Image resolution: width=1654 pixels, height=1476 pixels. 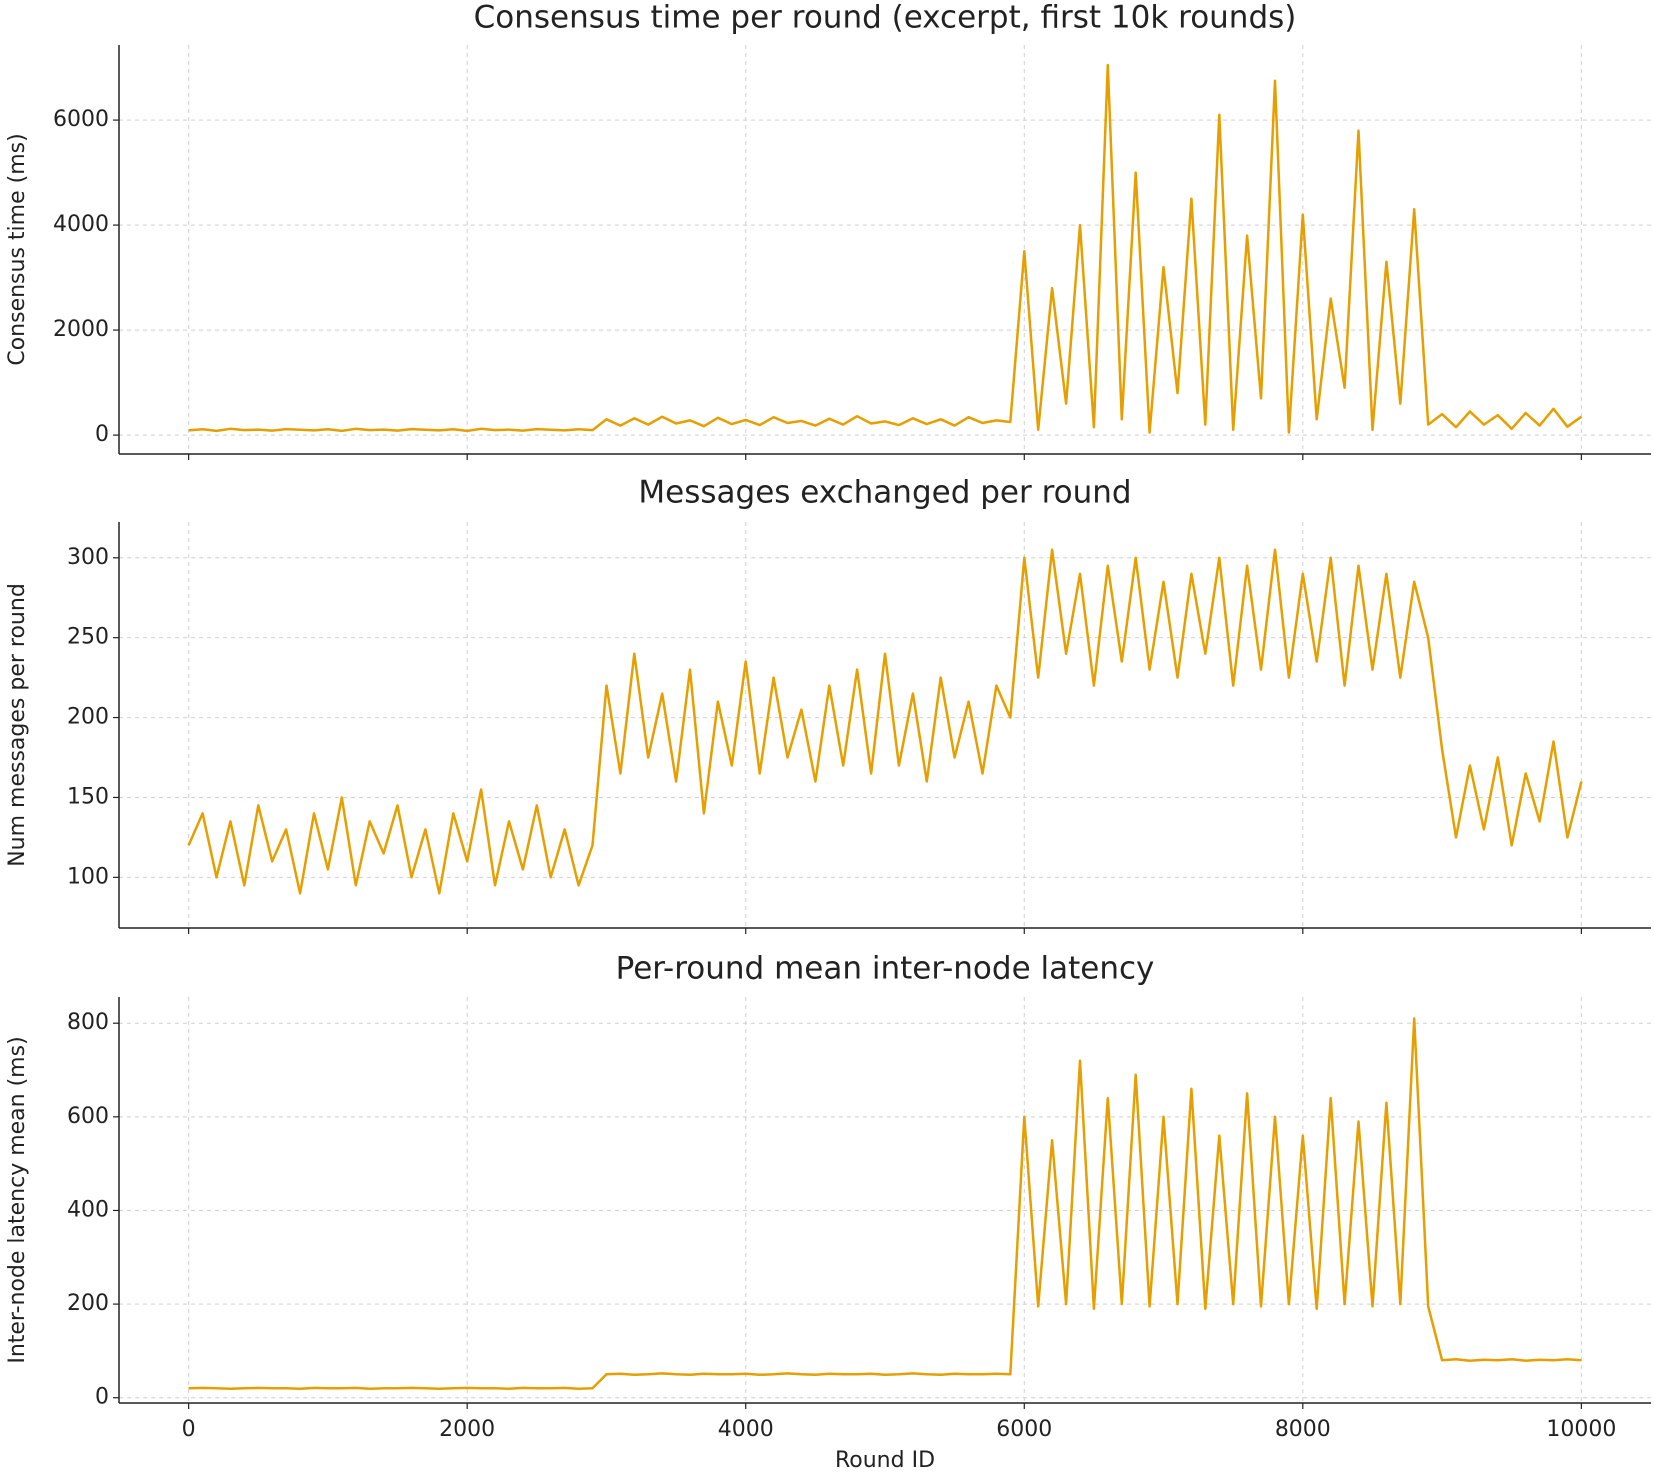 What do you see at coordinates (17, 249) in the screenshot?
I see `y-axis-label: Consensus time (ms)` at bounding box center [17, 249].